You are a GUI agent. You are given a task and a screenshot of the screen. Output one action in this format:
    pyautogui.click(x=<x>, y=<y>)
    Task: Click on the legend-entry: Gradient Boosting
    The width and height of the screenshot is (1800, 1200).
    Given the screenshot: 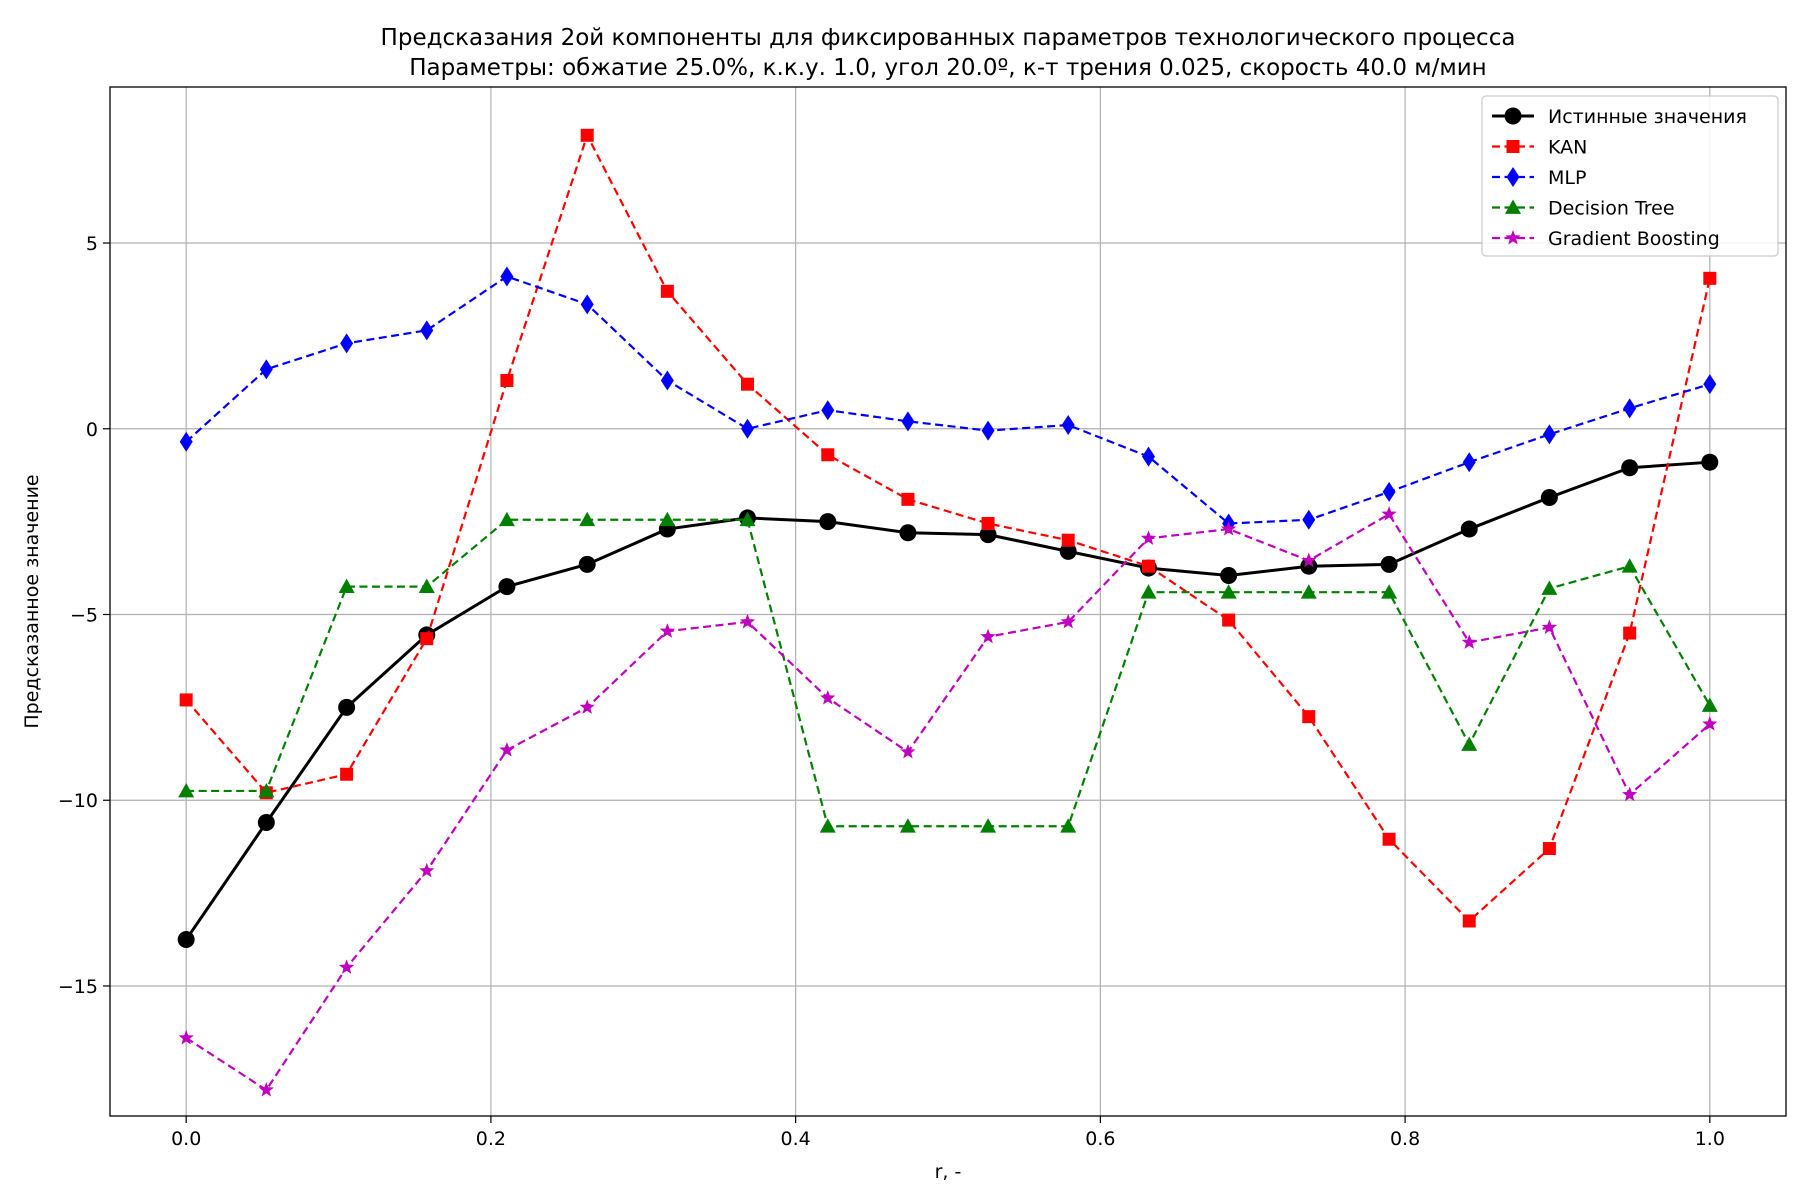 What is the action you would take?
    pyautogui.click(x=1634, y=239)
    